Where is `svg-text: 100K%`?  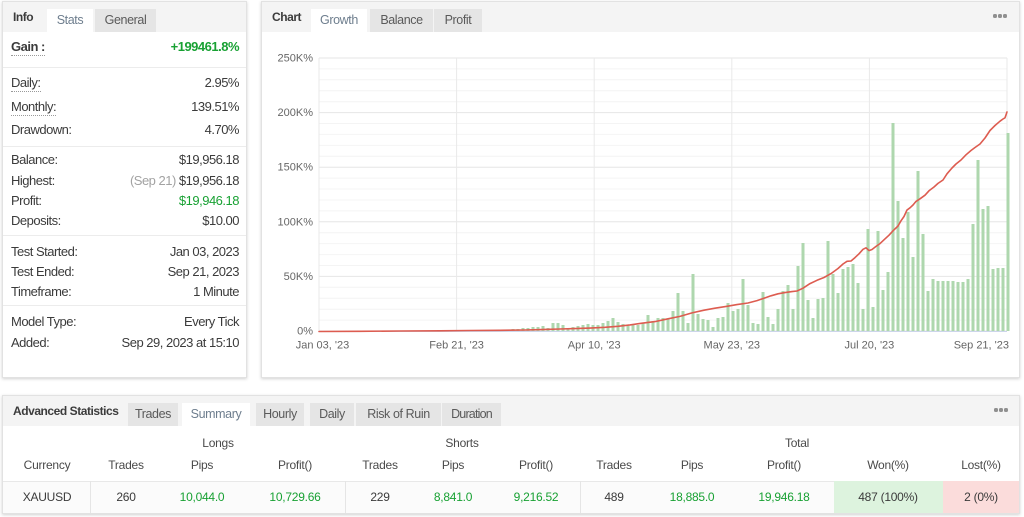 svg-text: 100K% is located at coordinates (296, 222).